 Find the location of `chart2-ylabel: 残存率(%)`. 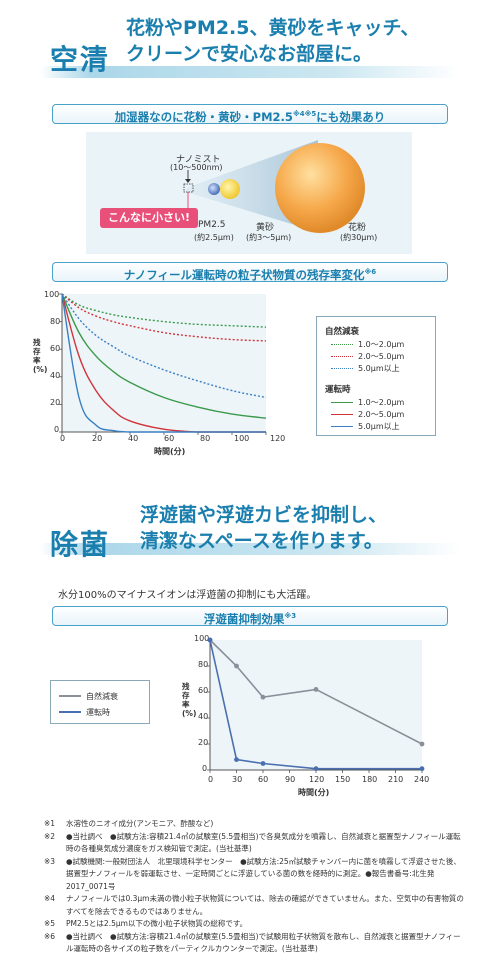

chart2-ylabel: 残存率(%) is located at coordinates (189, 700).